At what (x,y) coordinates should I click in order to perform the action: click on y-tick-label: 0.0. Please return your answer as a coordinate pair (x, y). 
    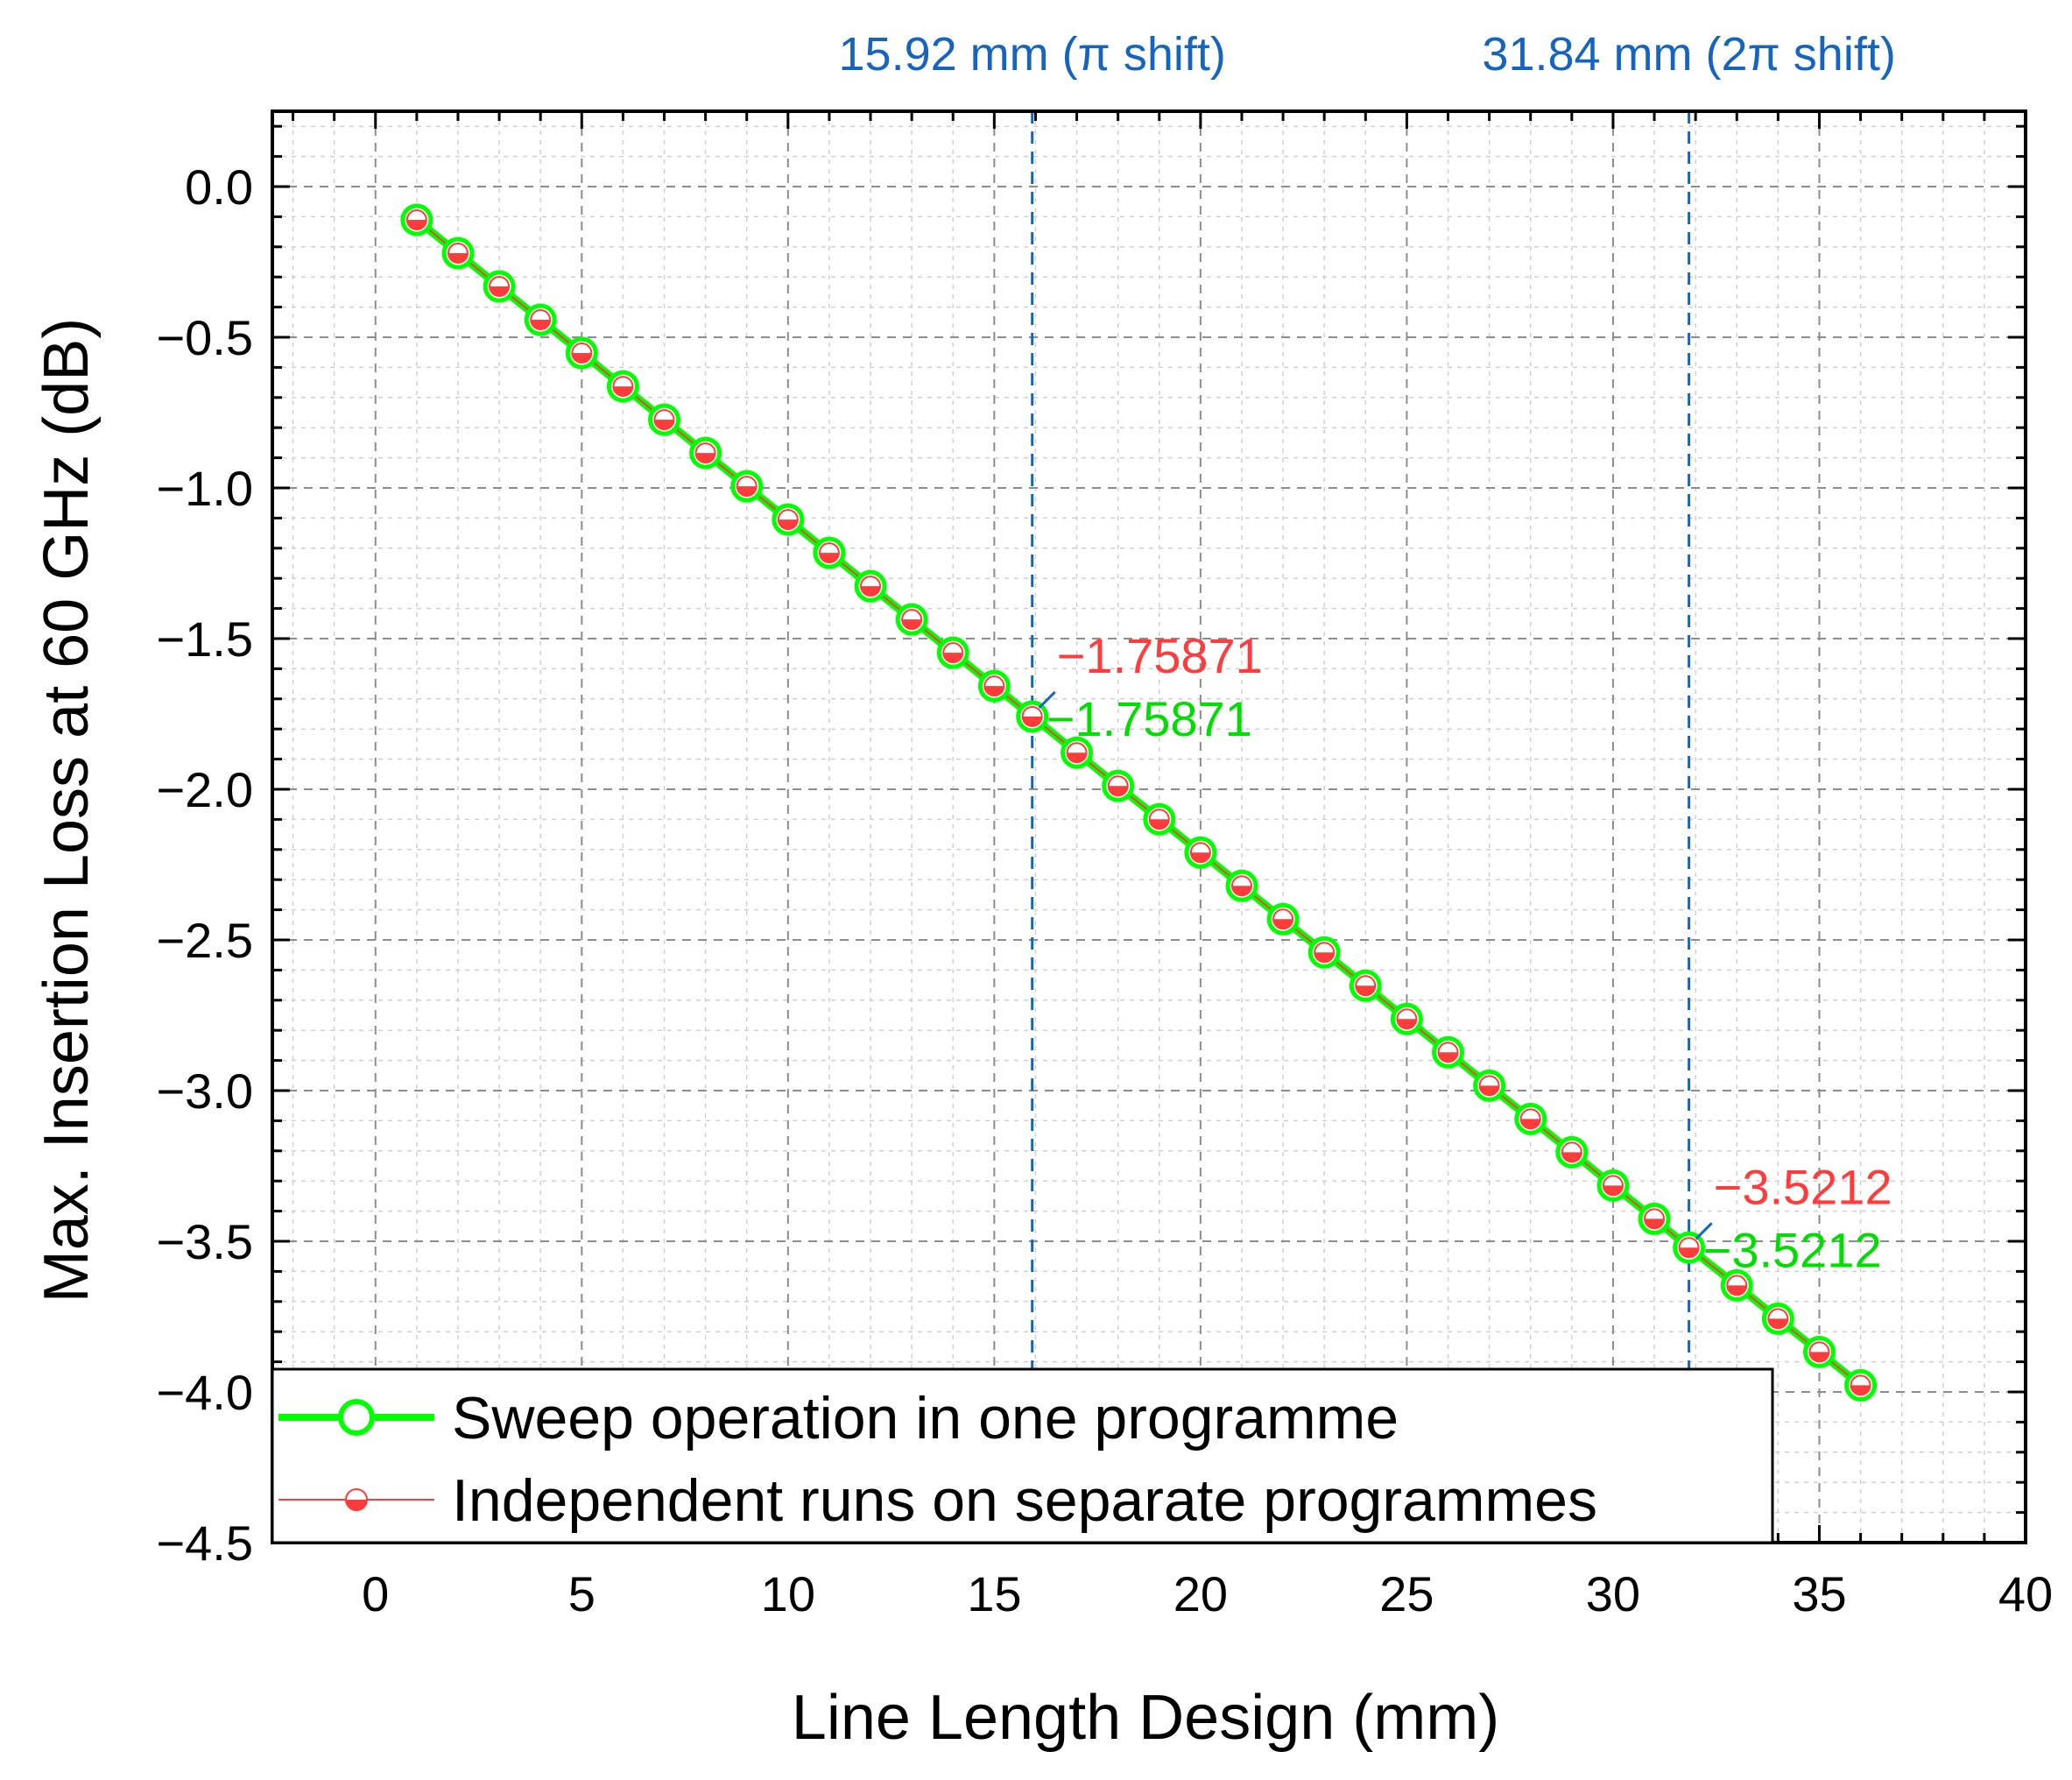
    Looking at the image, I should click on (219, 187).